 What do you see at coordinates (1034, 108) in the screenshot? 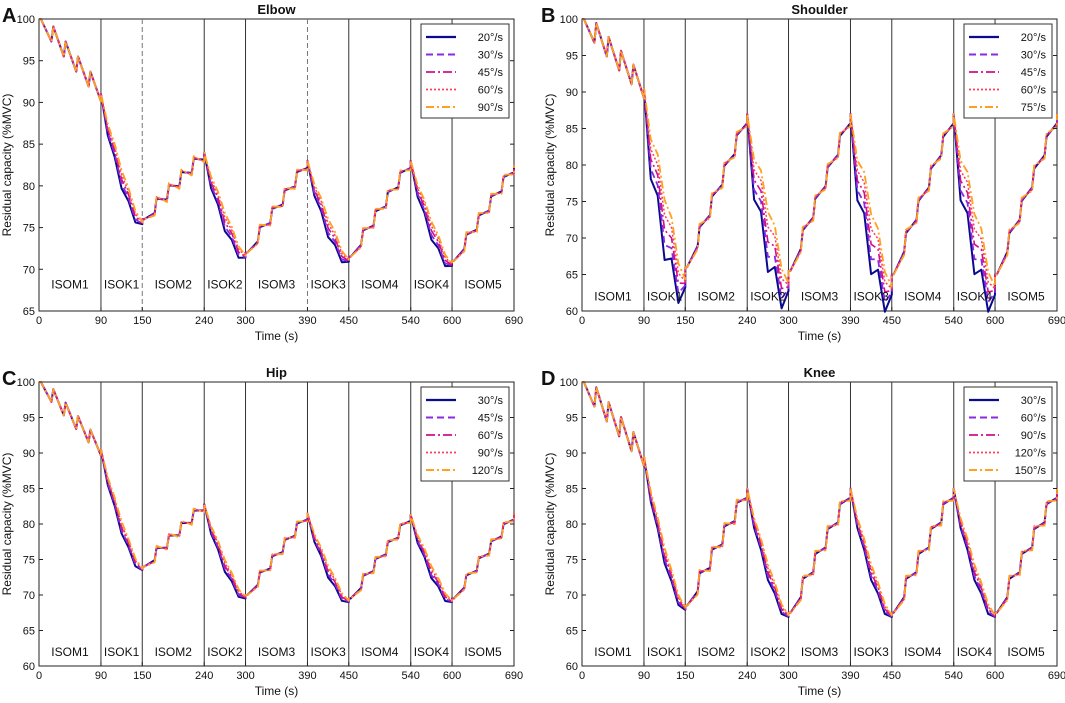
I see `legend-label: 75°/s` at bounding box center [1034, 108].